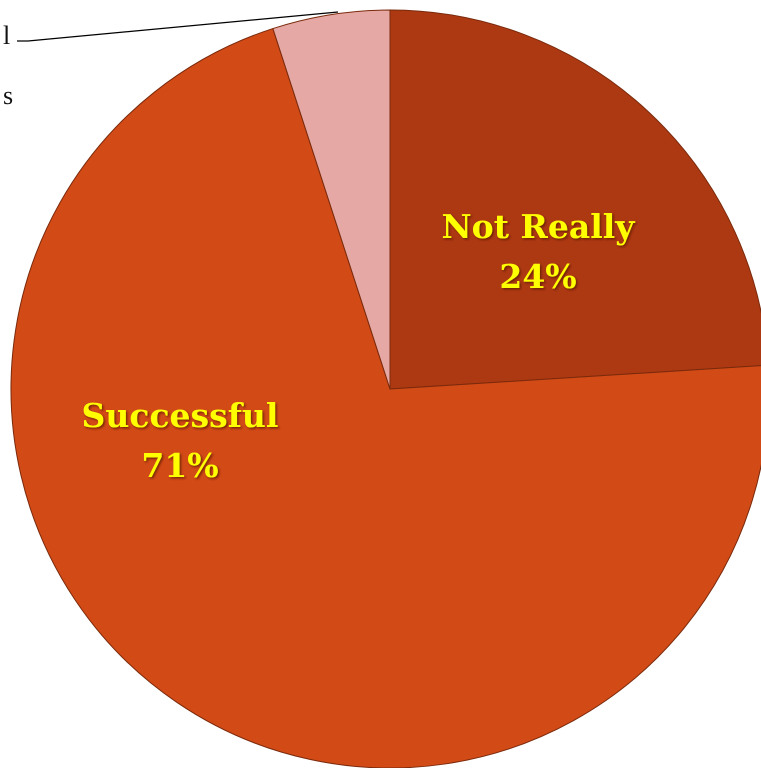 This screenshot has width=761, height=768. I want to click on leader-lines, so click(178, 26).